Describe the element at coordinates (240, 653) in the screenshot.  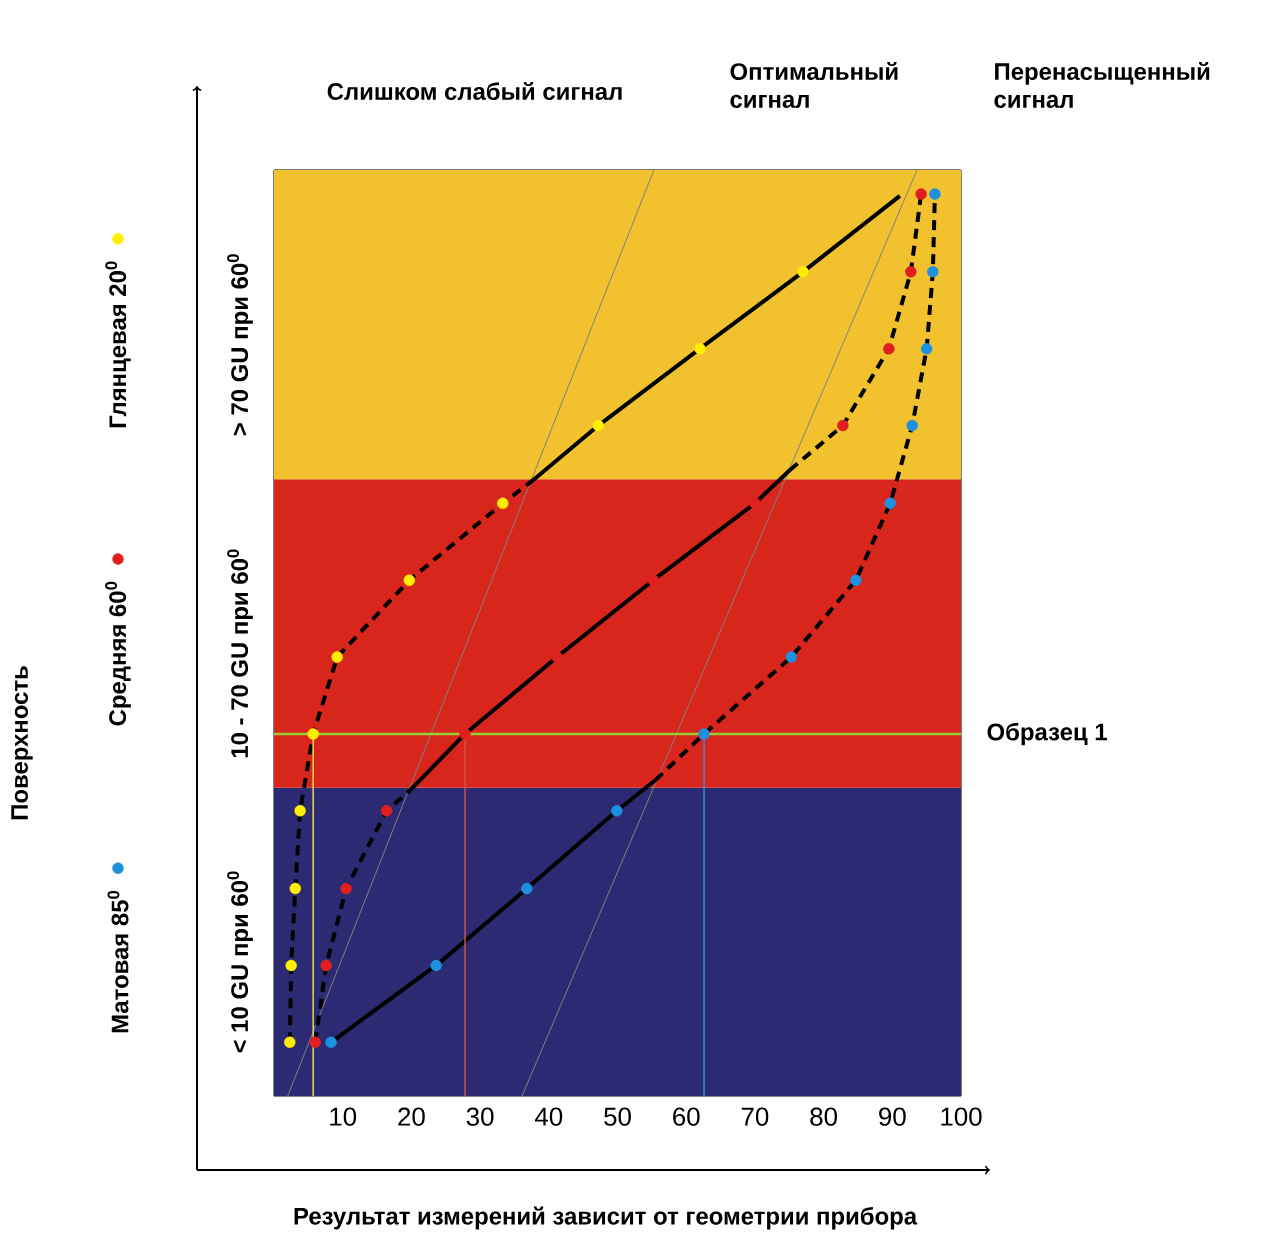
I see `band-label: 10 - 70 GU при 60$^{0}$` at that location.